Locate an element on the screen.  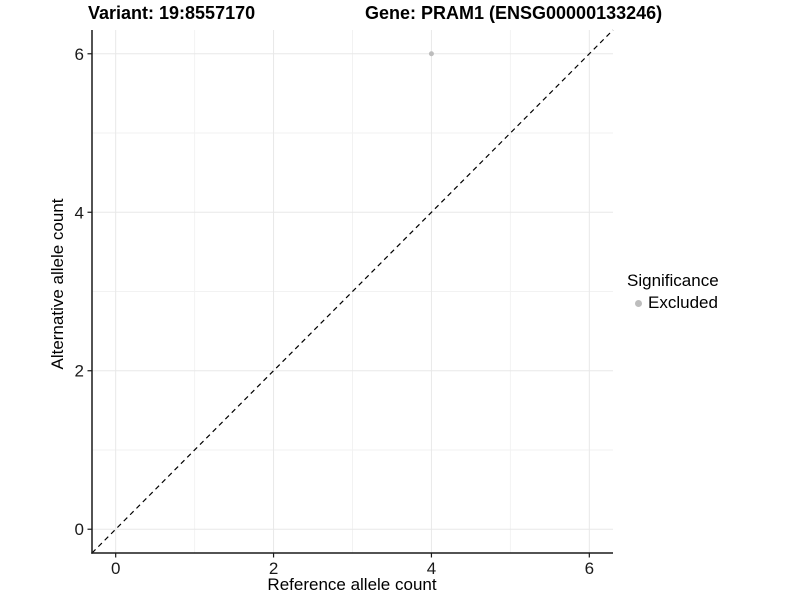
x-tick-label: 6 is located at coordinates (589, 568).